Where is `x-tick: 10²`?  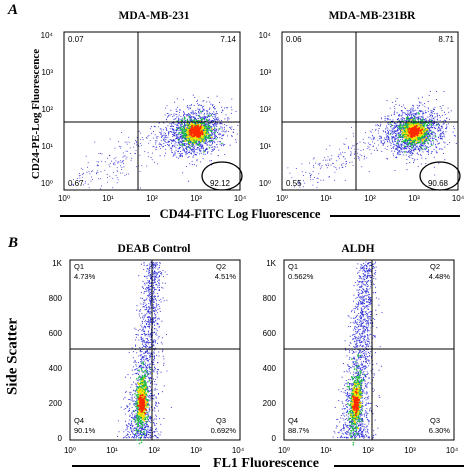 x-tick: 10² is located at coordinates (152, 198).